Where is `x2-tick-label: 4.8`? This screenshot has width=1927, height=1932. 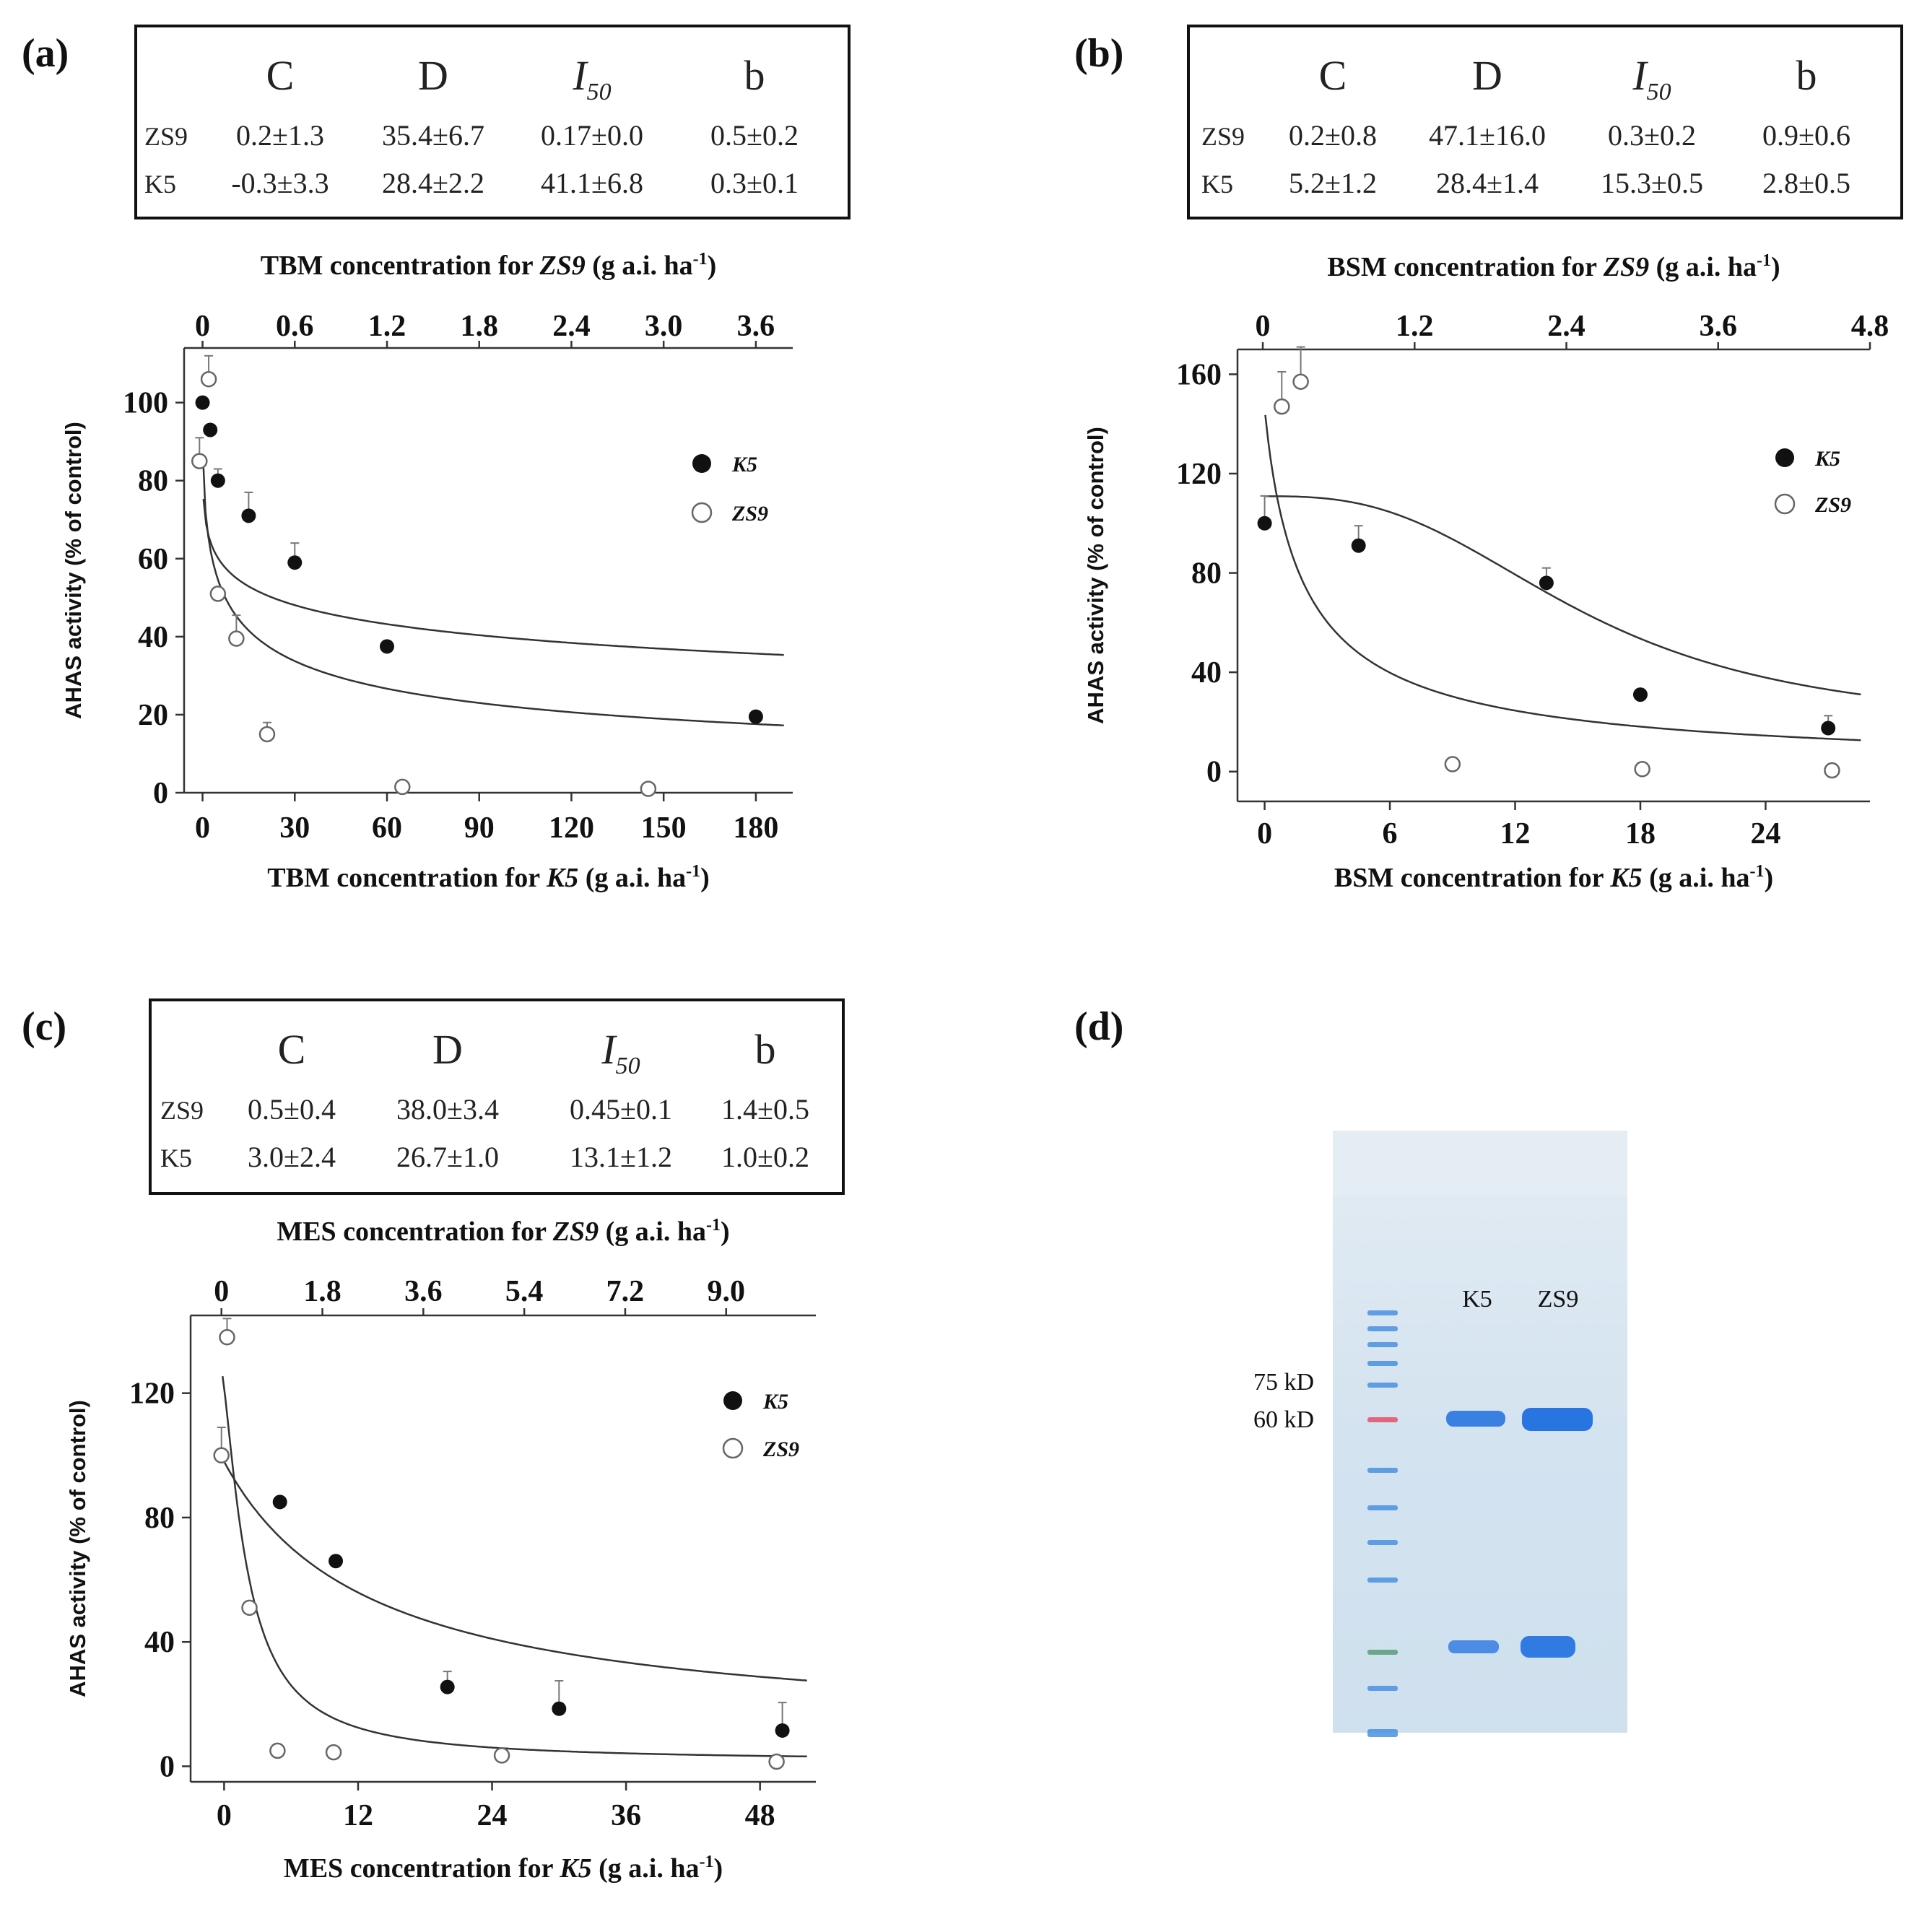 x2-tick-label: 4.8 is located at coordinates (1870, 326).